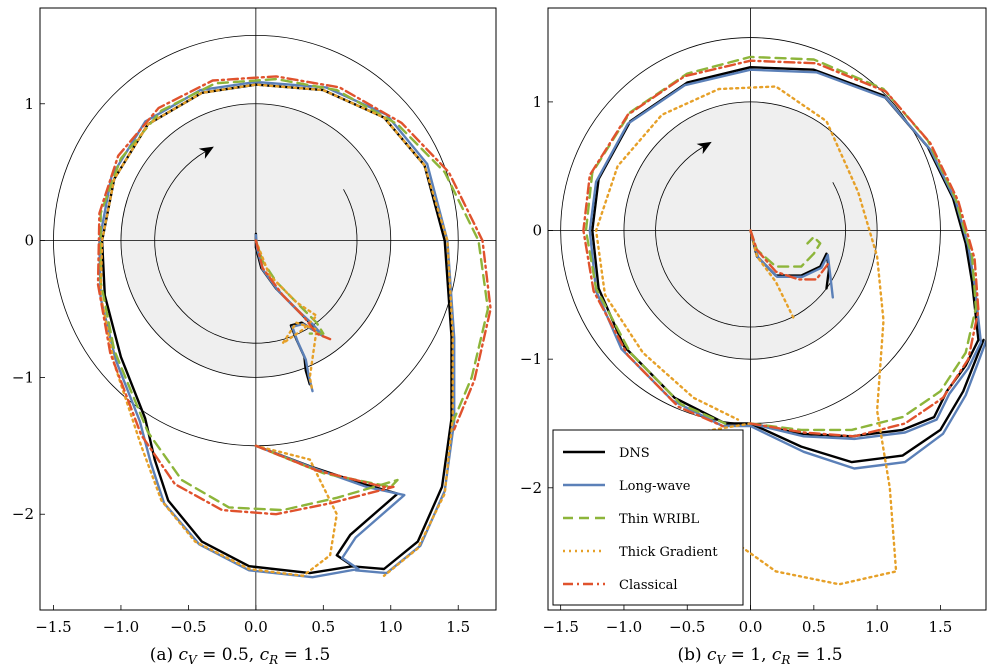  I want to click on panel-caption: (a) cV = 0.5, cR = 1.5, so click(240, 656).